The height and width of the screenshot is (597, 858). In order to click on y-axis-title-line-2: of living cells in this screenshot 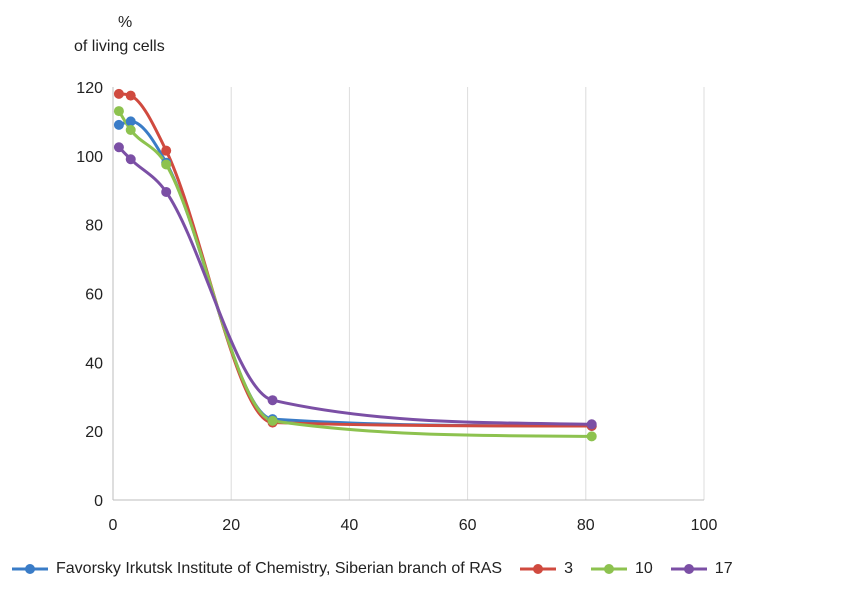, I will do `click(119, 46)`.